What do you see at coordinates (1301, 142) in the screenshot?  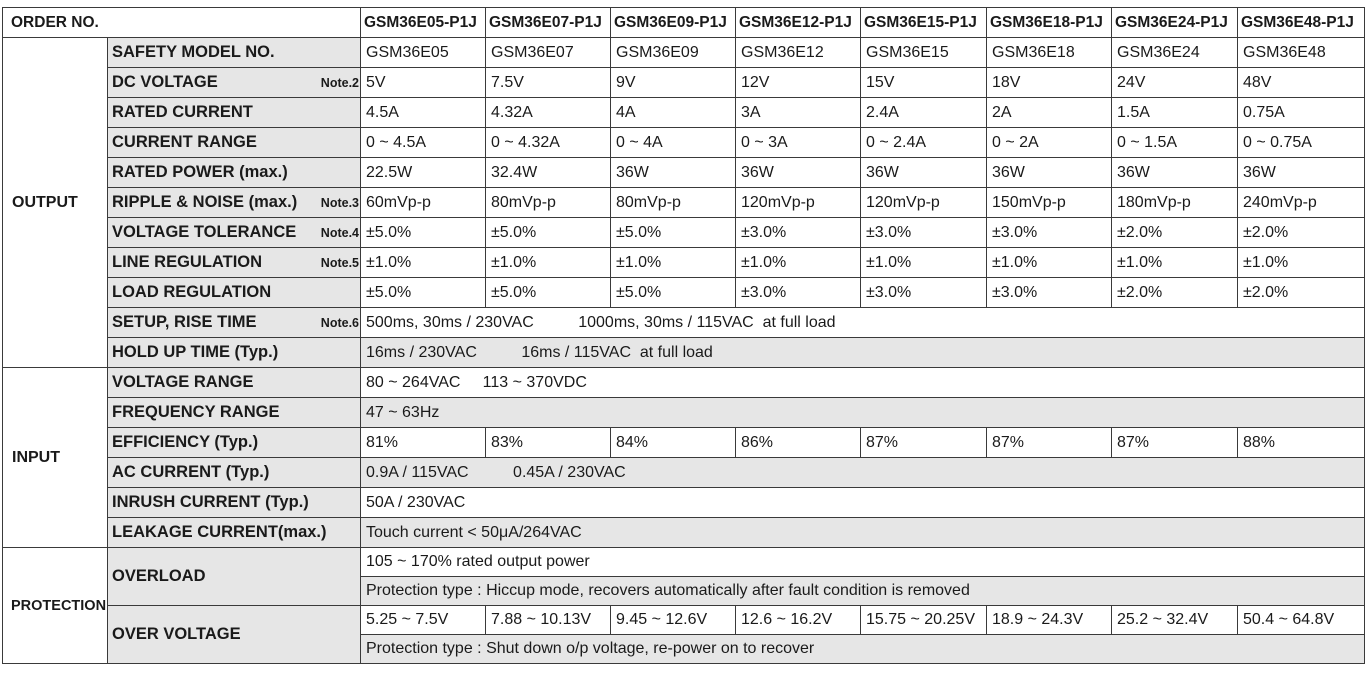 I see `cell: 0 ~ 0.75A` at bounding box center [1301, 142].